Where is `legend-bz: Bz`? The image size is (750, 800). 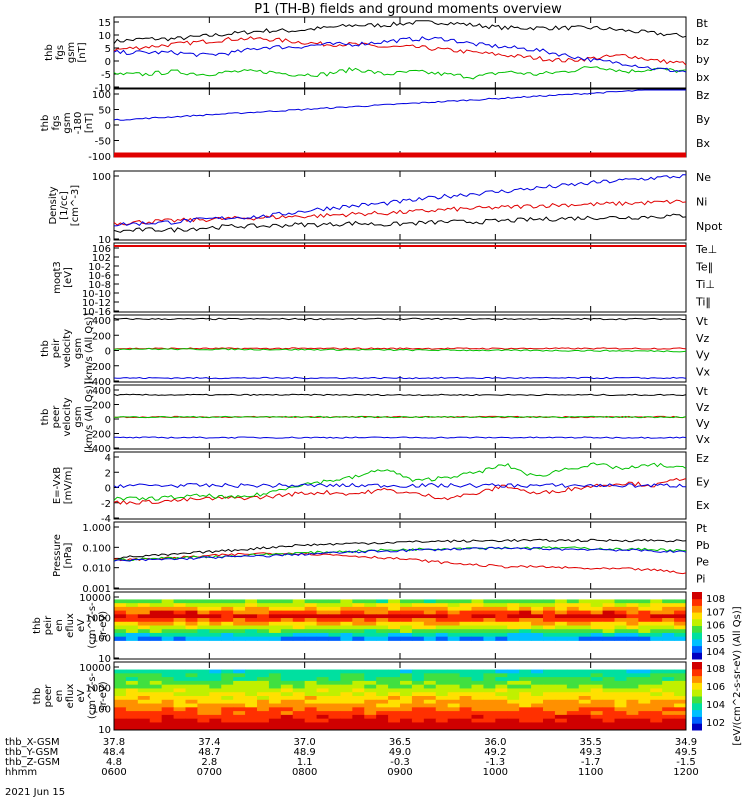
legend-bz: Bz is located at coordinates (703, 95).